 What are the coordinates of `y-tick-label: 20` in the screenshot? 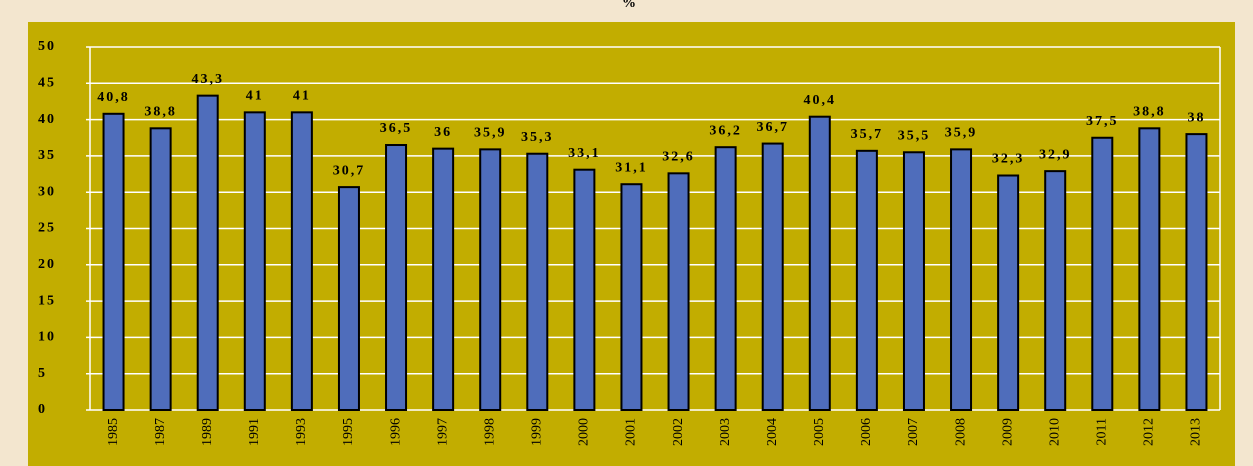 It's located at (47, 264).